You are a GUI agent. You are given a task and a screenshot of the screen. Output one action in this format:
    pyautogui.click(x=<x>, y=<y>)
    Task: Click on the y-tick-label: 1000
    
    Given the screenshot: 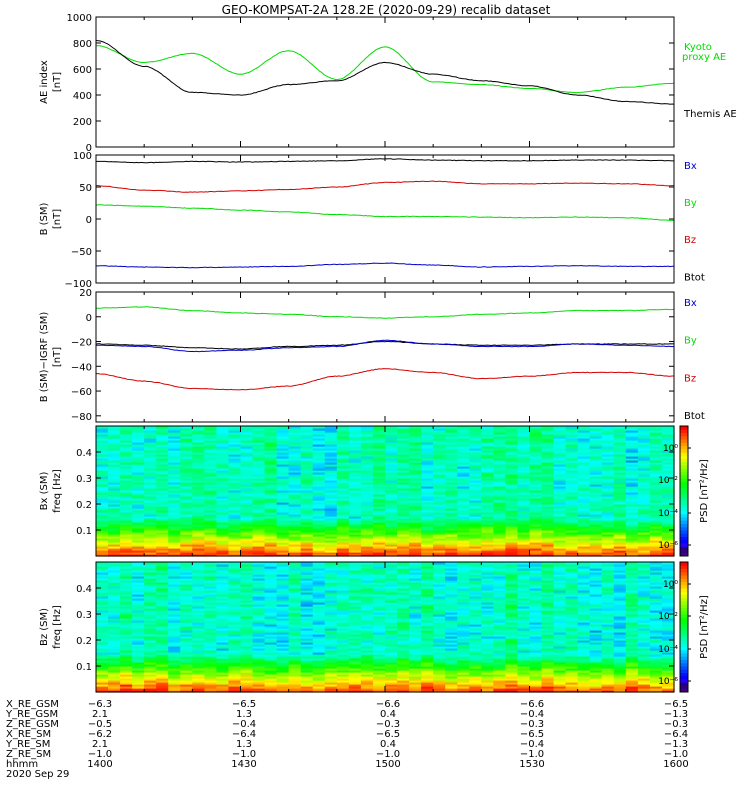 What is the action you would take?
    pyautogui.click(x=79, y=18)
    